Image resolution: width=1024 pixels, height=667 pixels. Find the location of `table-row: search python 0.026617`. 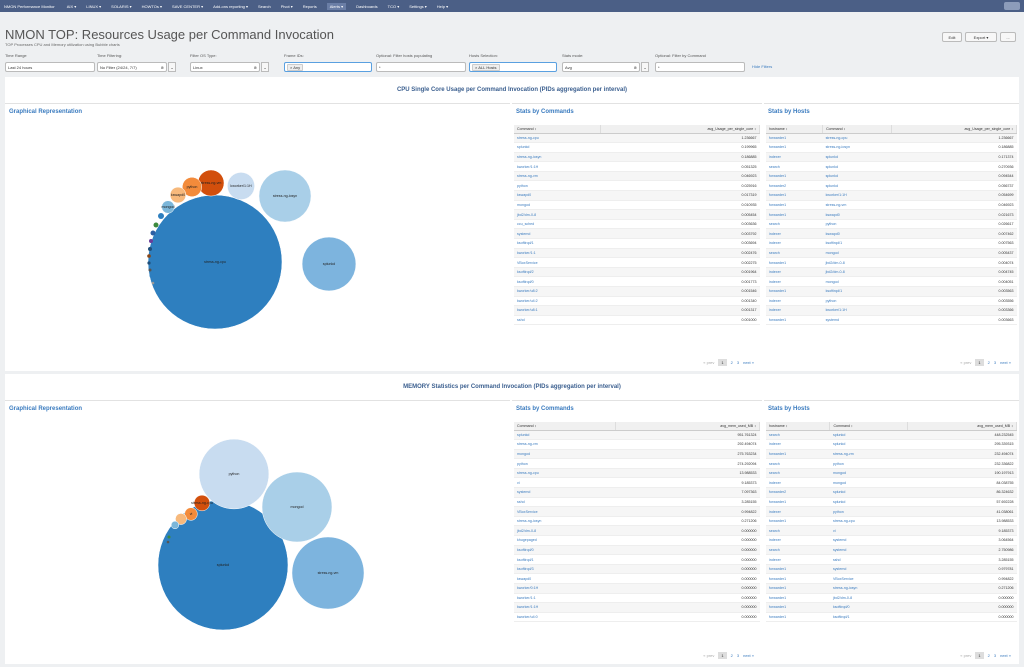

table-row: search python 0.026617 is located at coordinates (891, 224).